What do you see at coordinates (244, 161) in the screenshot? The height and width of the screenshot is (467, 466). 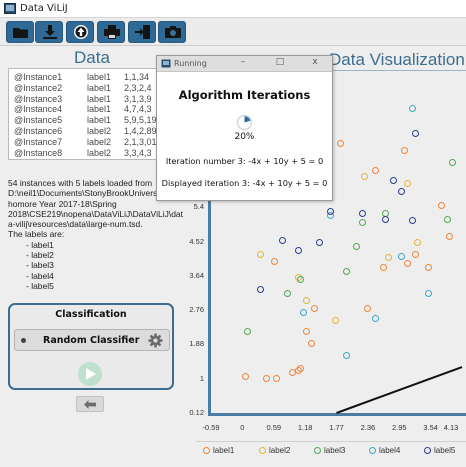 I see `iteration-number: Iteration number 3: -4x + 10y + 5 = 0` at bounding box center [244, 161].